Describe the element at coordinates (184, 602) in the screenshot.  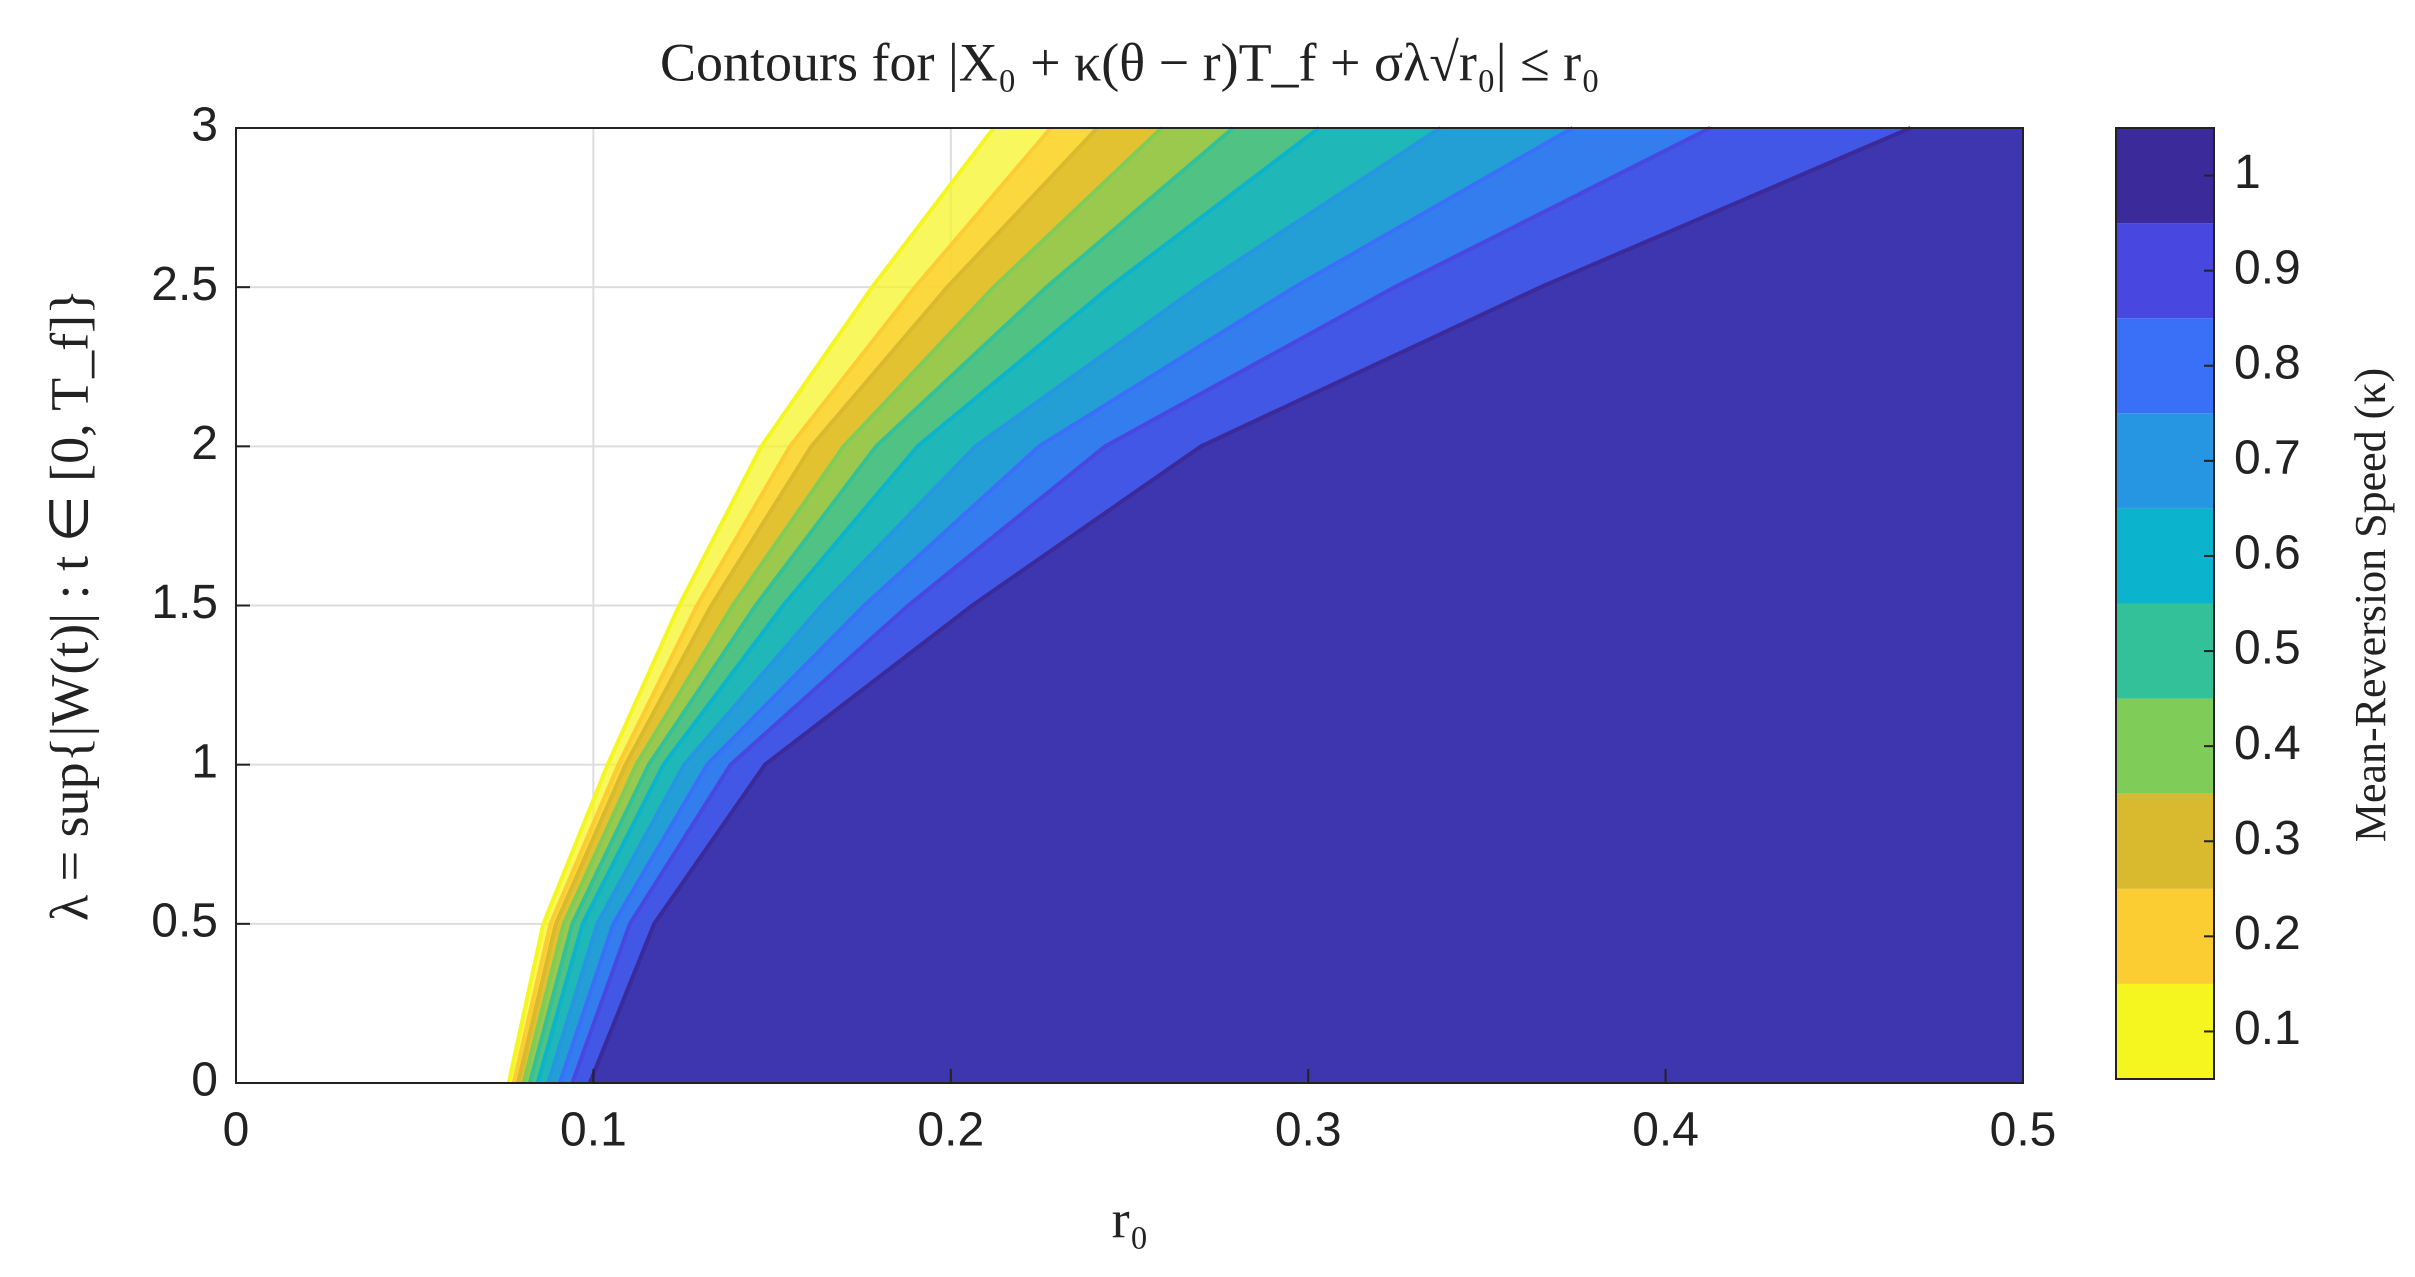
I see `y-tick-label: 1.5` at that location.